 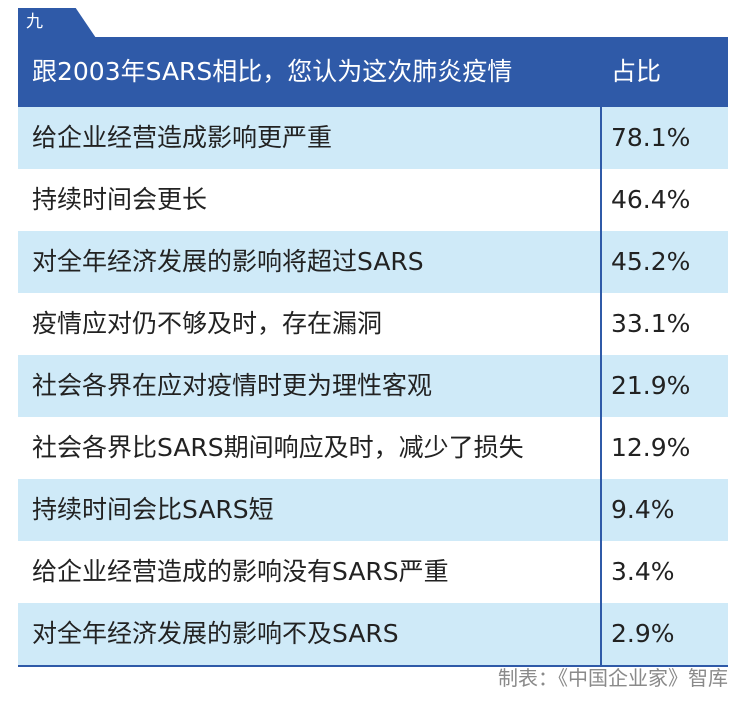 I want to click on column-divider, so click(x=601, y=386).